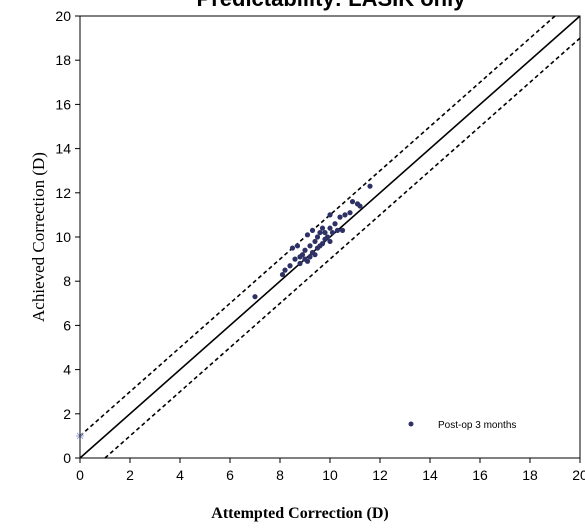  Describe the element at coordinates (299, 513) in the screenshot. I see `x-axis-label: Attempted Correction (D)` at that location.